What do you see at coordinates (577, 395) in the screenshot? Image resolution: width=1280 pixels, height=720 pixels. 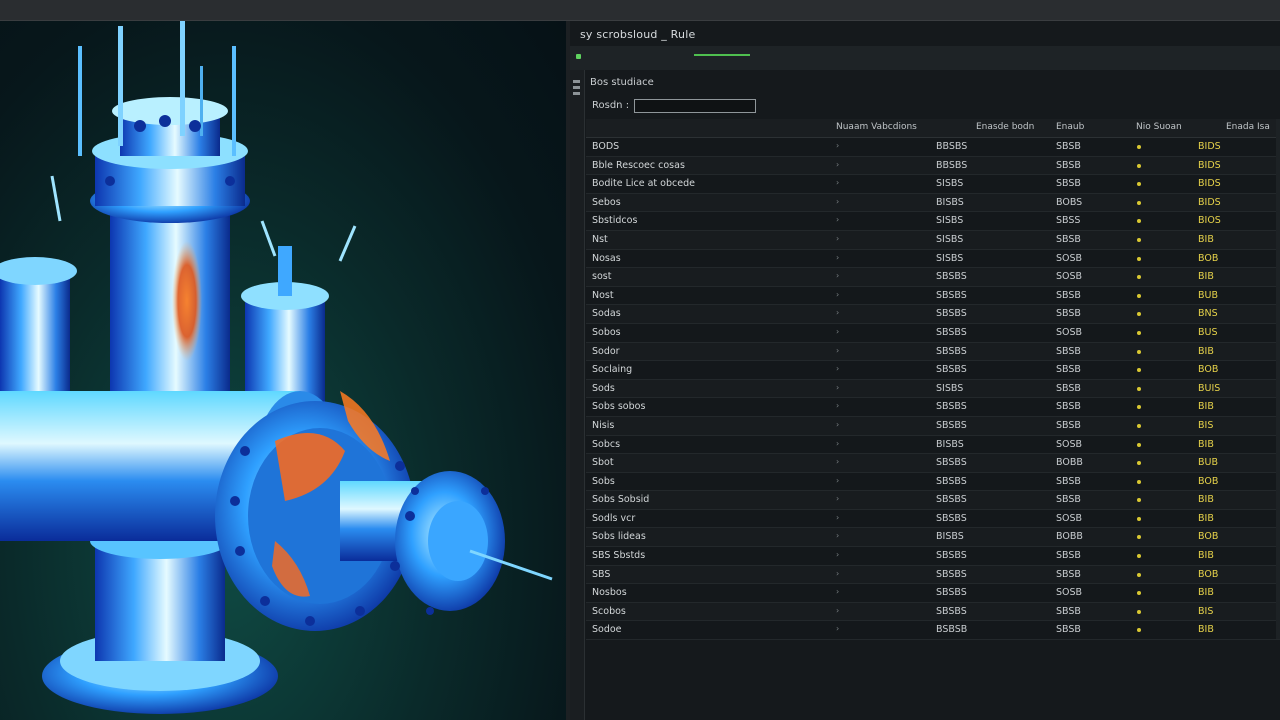 I see `side-toolbar` at bounding box center [577, 395].